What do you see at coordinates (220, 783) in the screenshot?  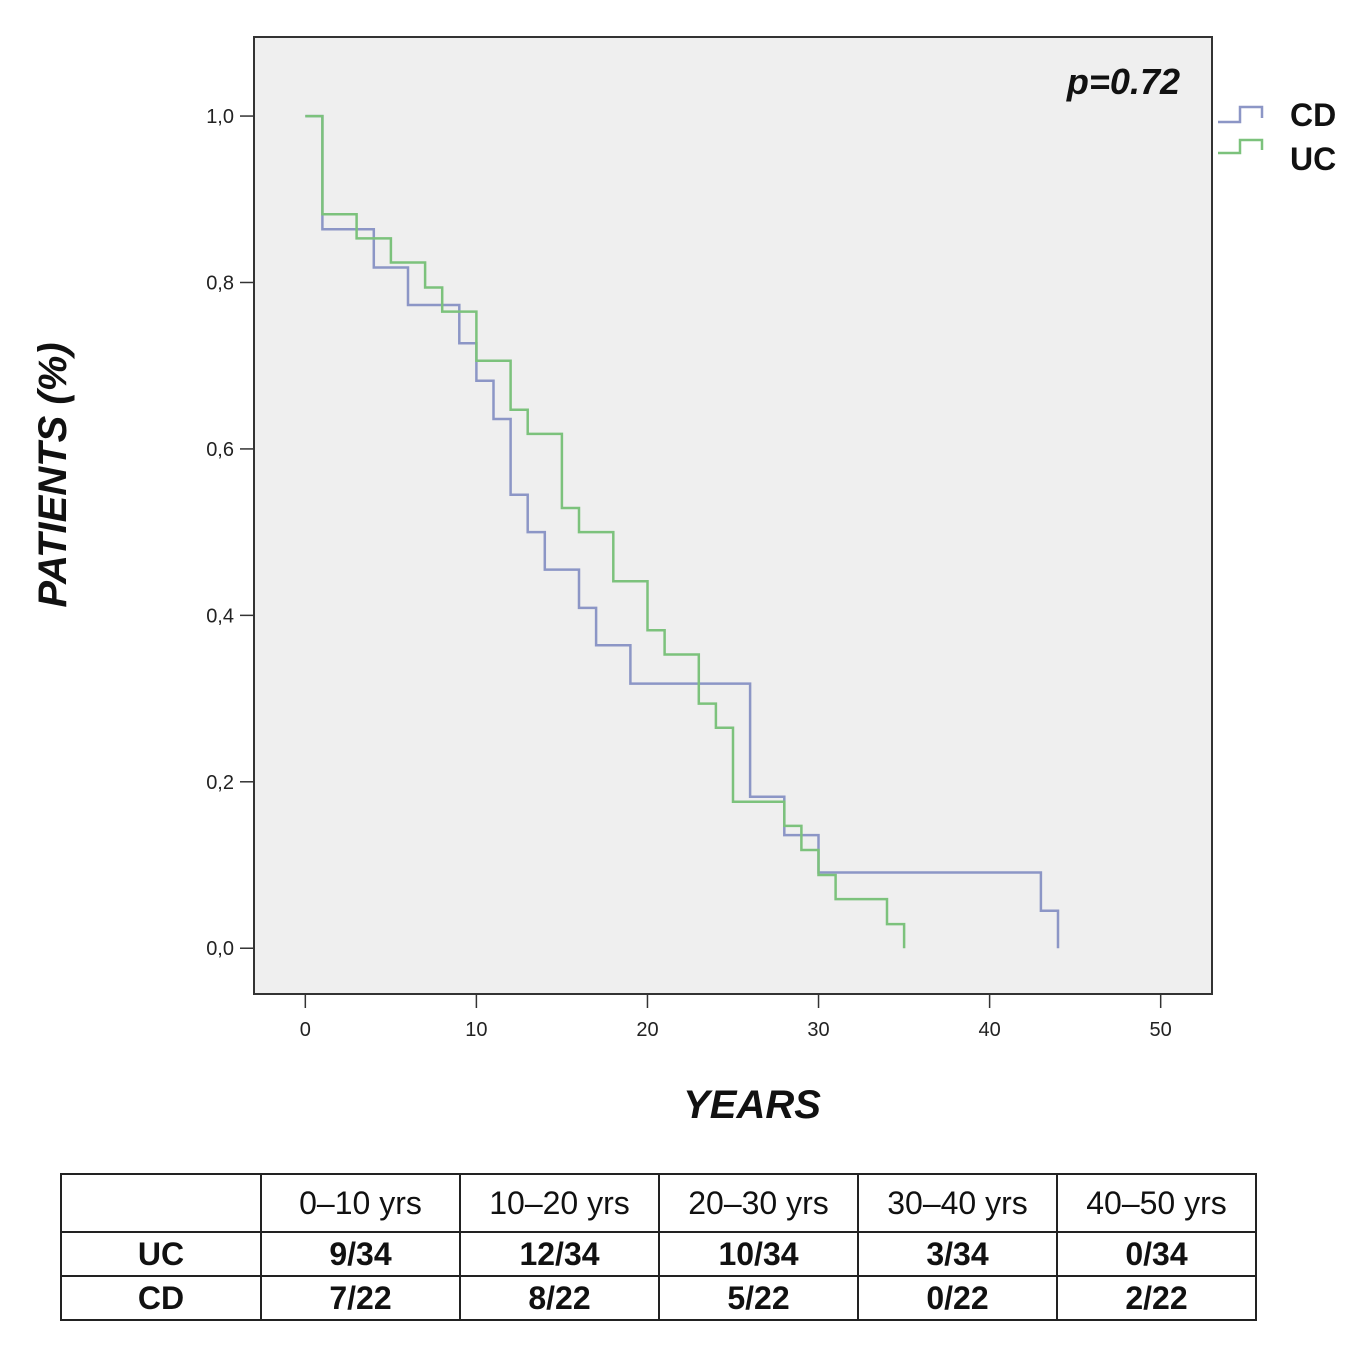 I see `y-tick-label: 0,2` at bounding box center [220, 783].